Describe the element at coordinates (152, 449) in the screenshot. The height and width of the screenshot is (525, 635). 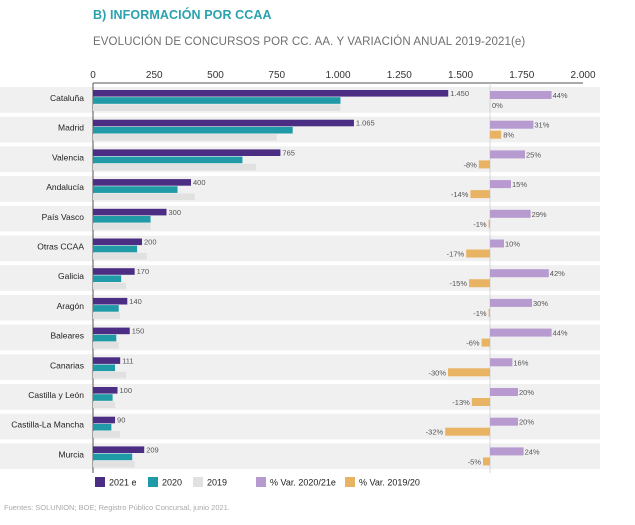
I see `bar-value-label: 209` at that location.